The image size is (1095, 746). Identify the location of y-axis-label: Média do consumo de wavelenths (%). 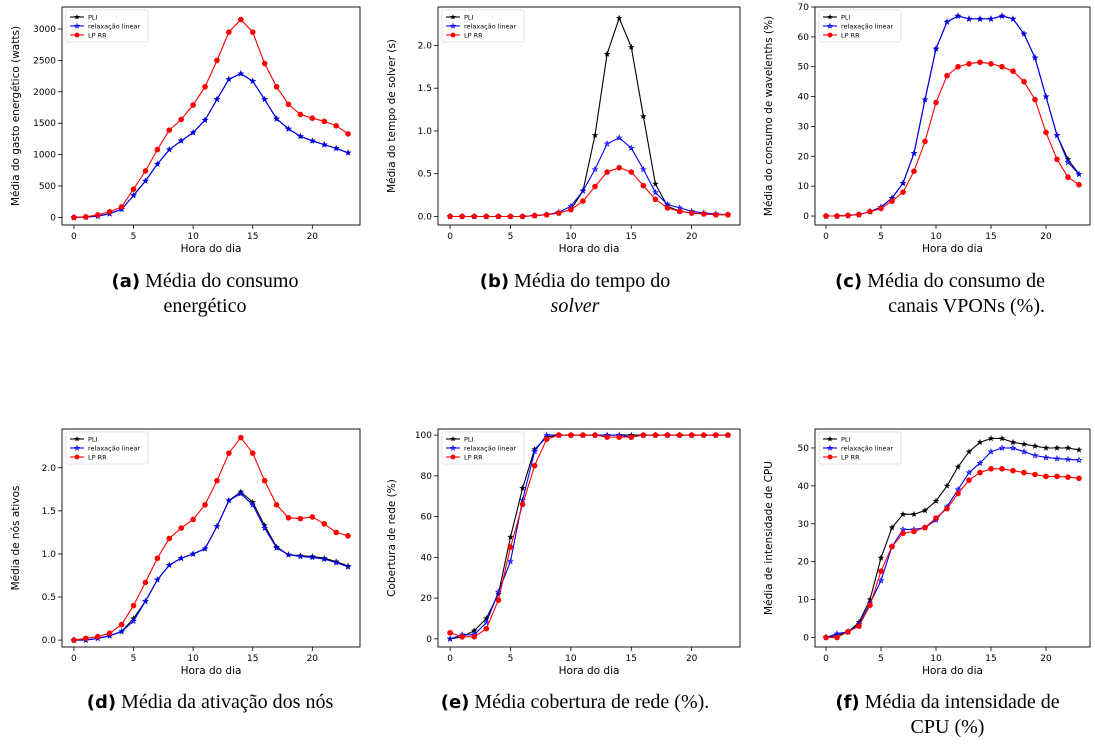
(769, 116).